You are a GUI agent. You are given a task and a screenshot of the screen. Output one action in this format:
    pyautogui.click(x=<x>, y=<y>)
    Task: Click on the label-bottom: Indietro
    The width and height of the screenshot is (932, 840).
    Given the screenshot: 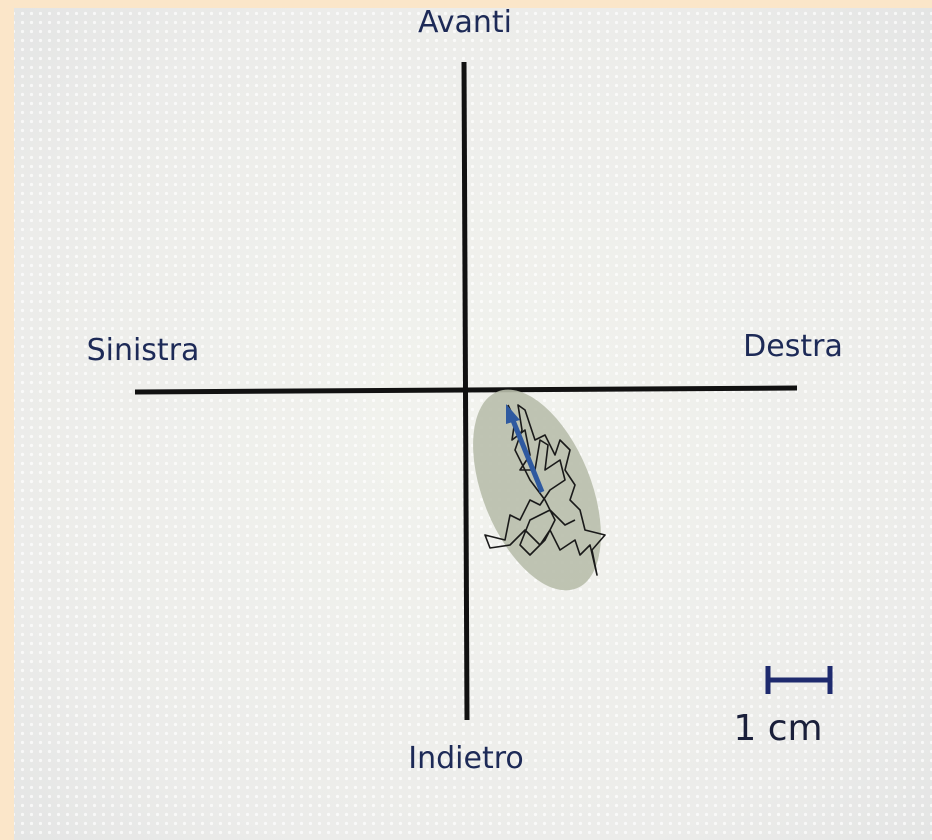 What is the action you would take?
    pyautogui.click(x=466, y=758)
    